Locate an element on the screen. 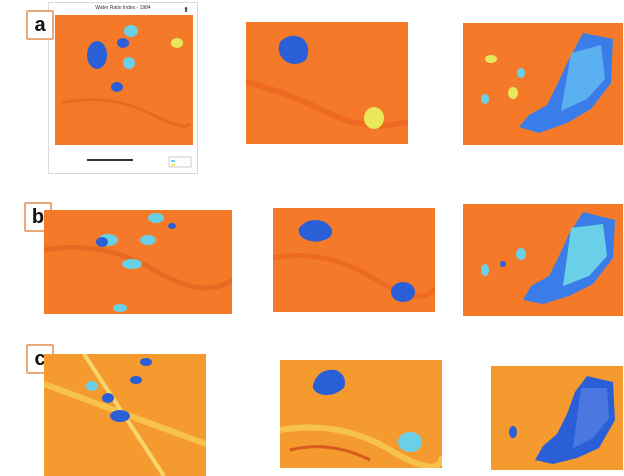 This screenshot has width=624, height=476. satellite-tile-b3 is located at coordinates (543, 260).